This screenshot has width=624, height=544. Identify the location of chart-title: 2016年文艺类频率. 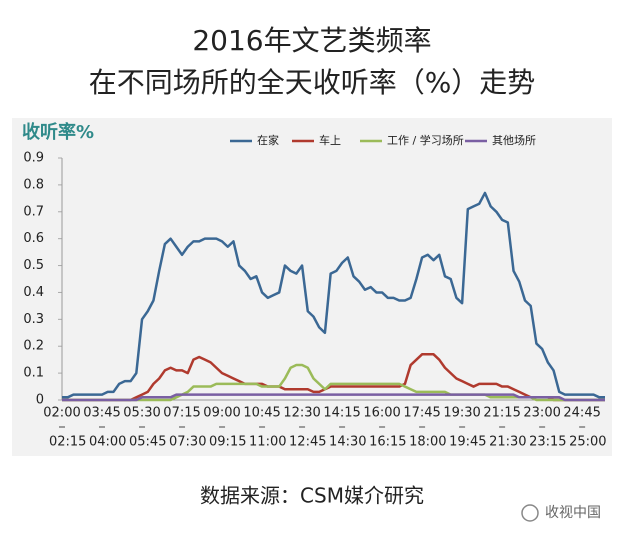
(311, 40).